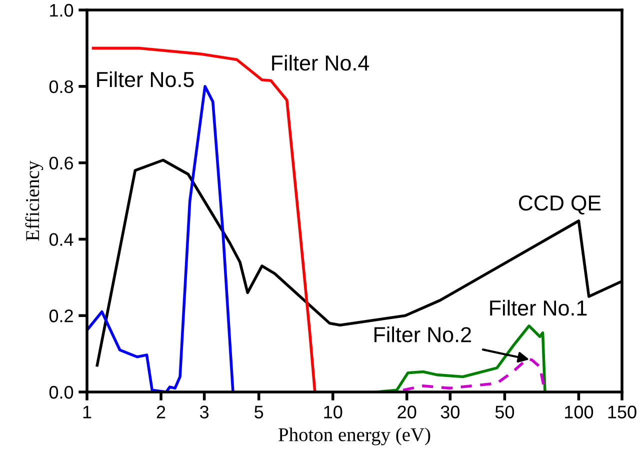  What do you see at coordinates (87, 412) in the screenshot?
I see `x-tick-label: 1` at bounding box center [87, 412].